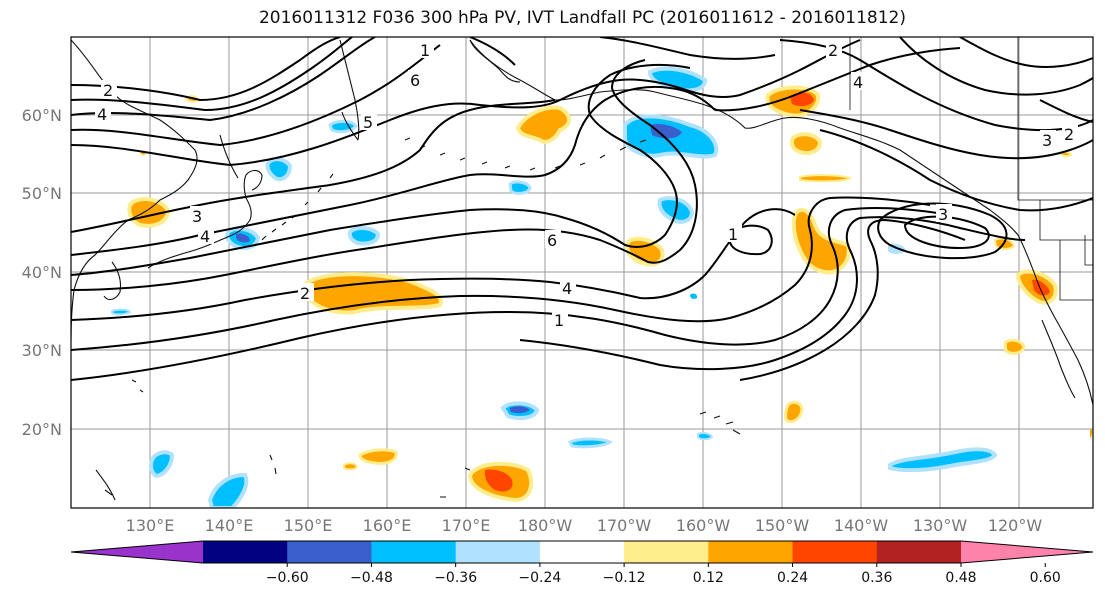 The height and width of the screenshot is (601, 1105). What do you see at coordinates (624, 525) in the screenshot?
I see `lon-label: 170°W` at bounding box center [624, 525].